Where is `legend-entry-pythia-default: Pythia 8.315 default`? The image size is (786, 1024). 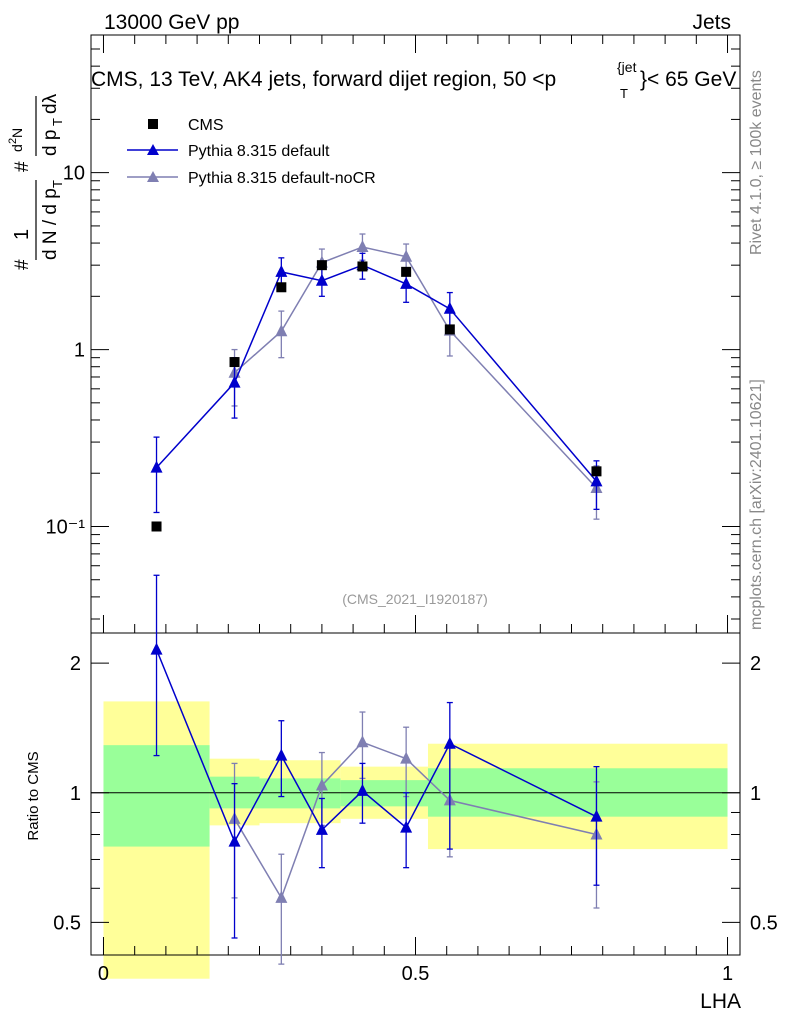 legend-entry-pythia-default: Pythia 8.315 default is located at coordinates (228, 151).